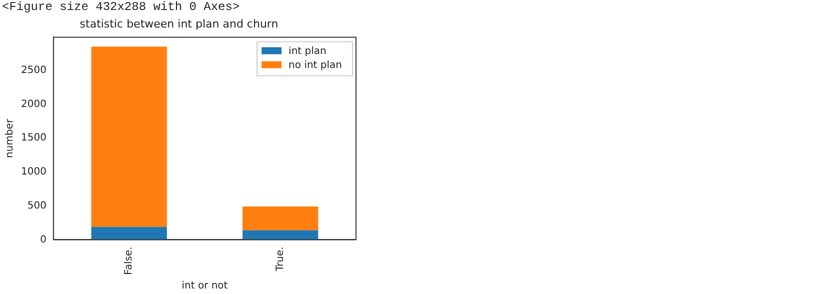 The width and height of the screenshot is (821, 294). I want to click on y-tick-label: 500, so click(36, 206).